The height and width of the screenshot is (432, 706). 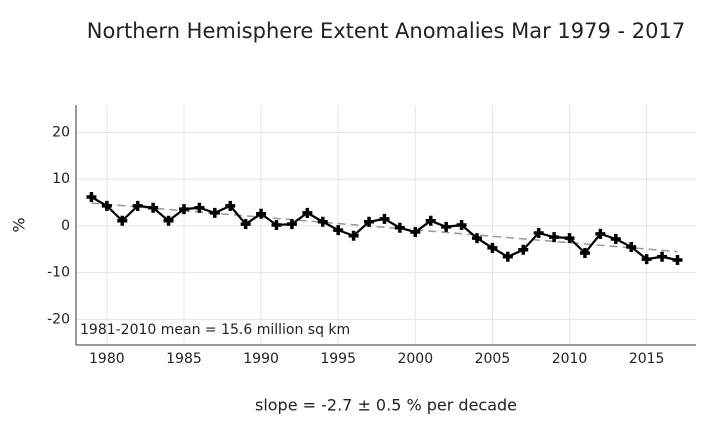 What do you see at coordinates (61, 133) in the screenshot?
I see `y-tick-label: 20` at bounding box center [61, 133].